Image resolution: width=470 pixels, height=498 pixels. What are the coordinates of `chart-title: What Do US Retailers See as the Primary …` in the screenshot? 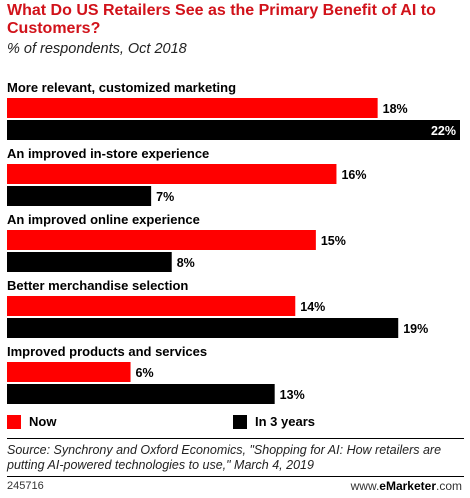 It's located at (221, 19).